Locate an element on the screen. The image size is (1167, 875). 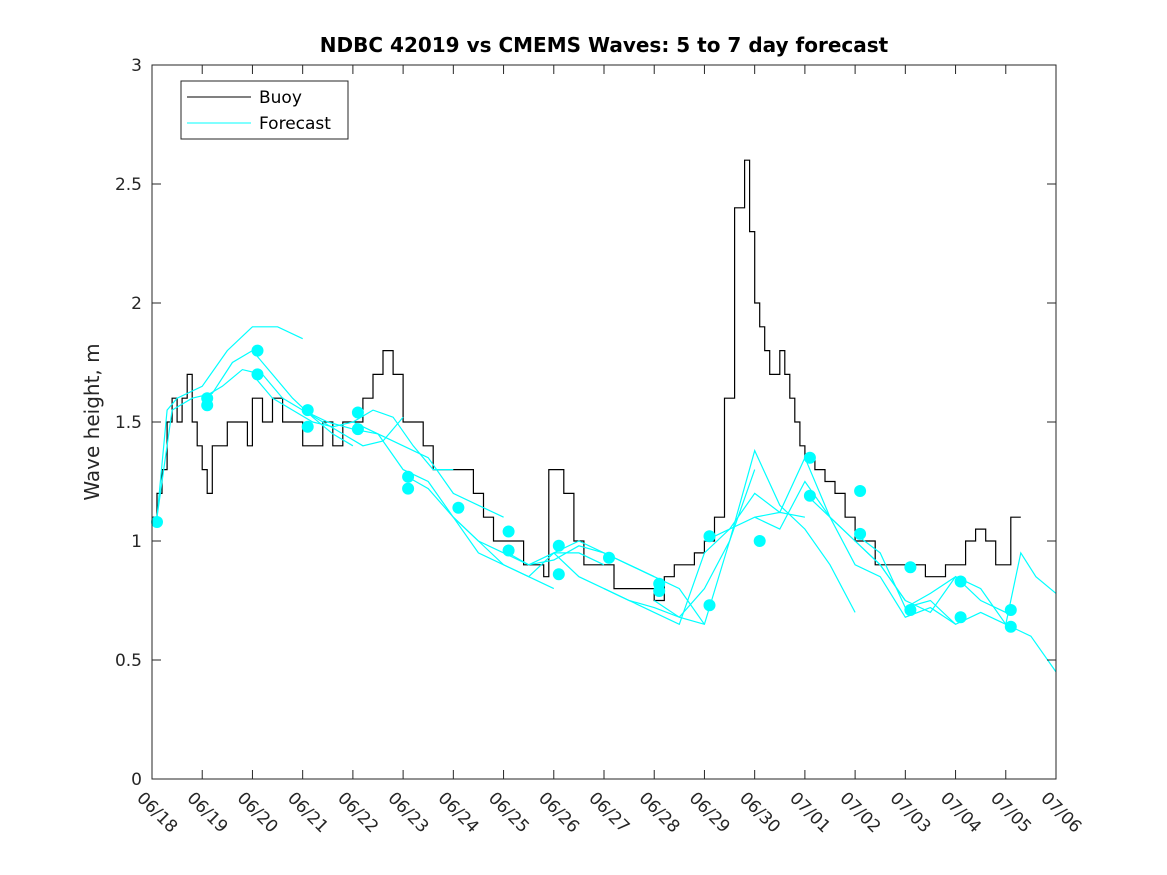
y-axis-title: Wave height, m is located at coordinates (92, 421).